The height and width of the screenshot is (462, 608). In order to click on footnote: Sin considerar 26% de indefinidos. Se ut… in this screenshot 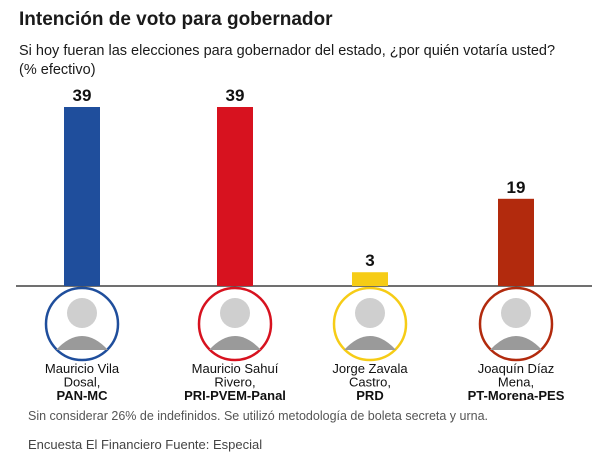, I will do `click(258, 416)`.